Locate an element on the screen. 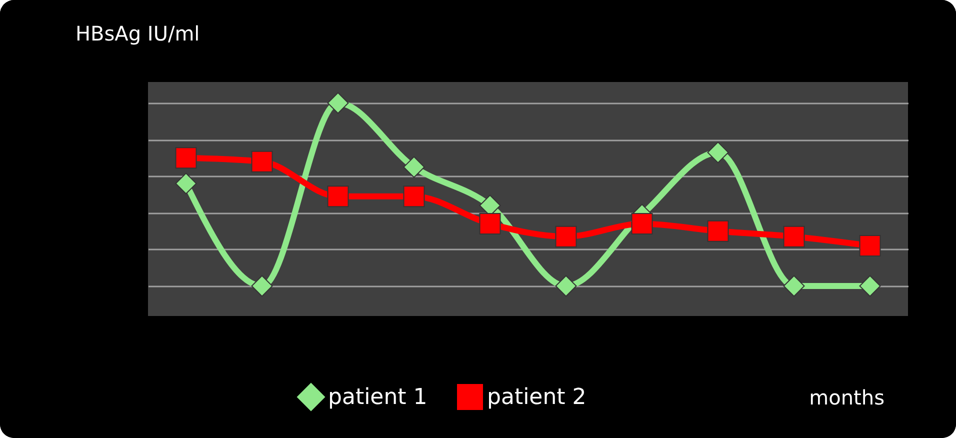  legend-label: patient 2 is located at coordinates (536, 397).